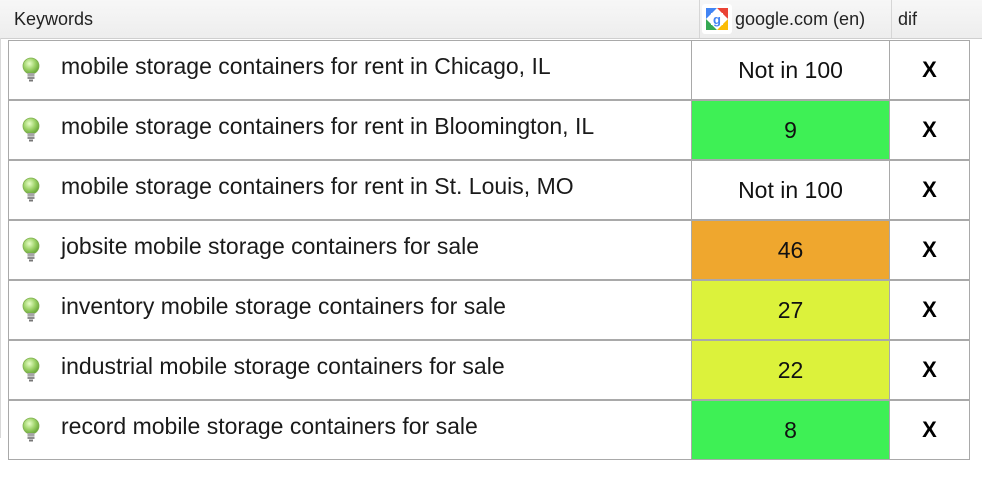 The image size is (982, 482). I want to click on table-header: Keywords g google.com (en) dif, so click(491, 19).